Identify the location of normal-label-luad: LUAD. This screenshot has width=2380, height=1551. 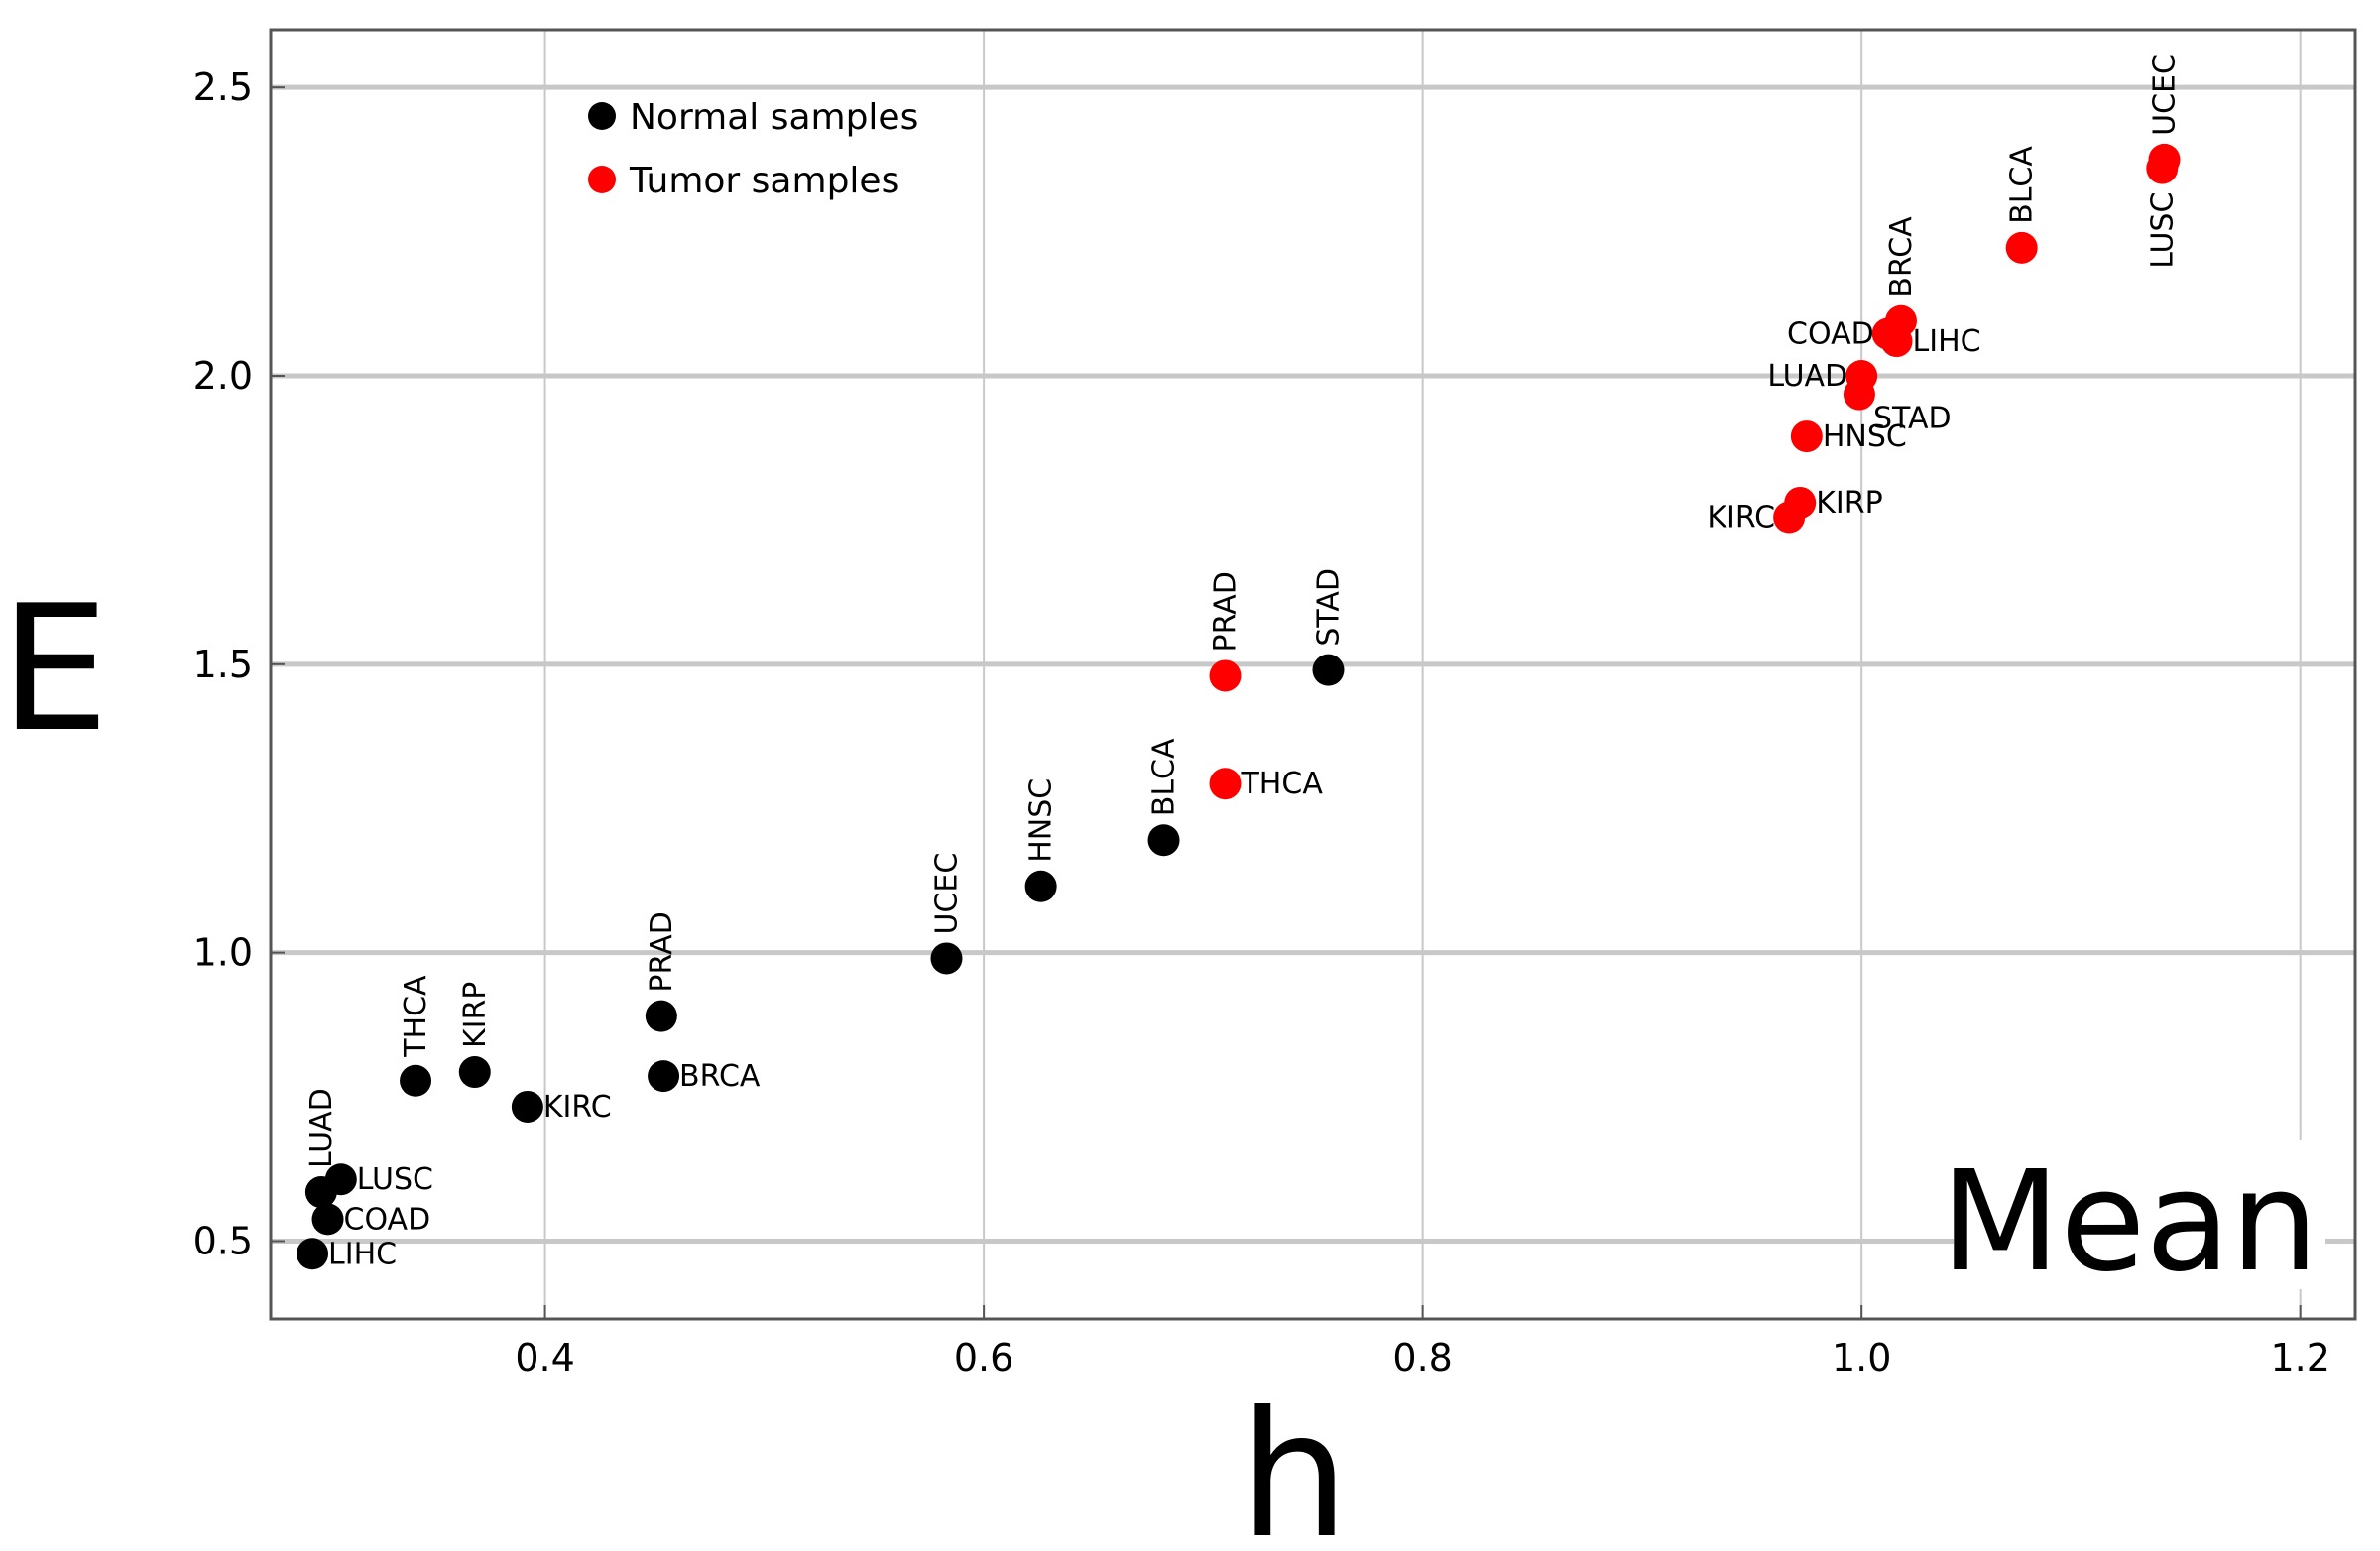
(321, 1128).